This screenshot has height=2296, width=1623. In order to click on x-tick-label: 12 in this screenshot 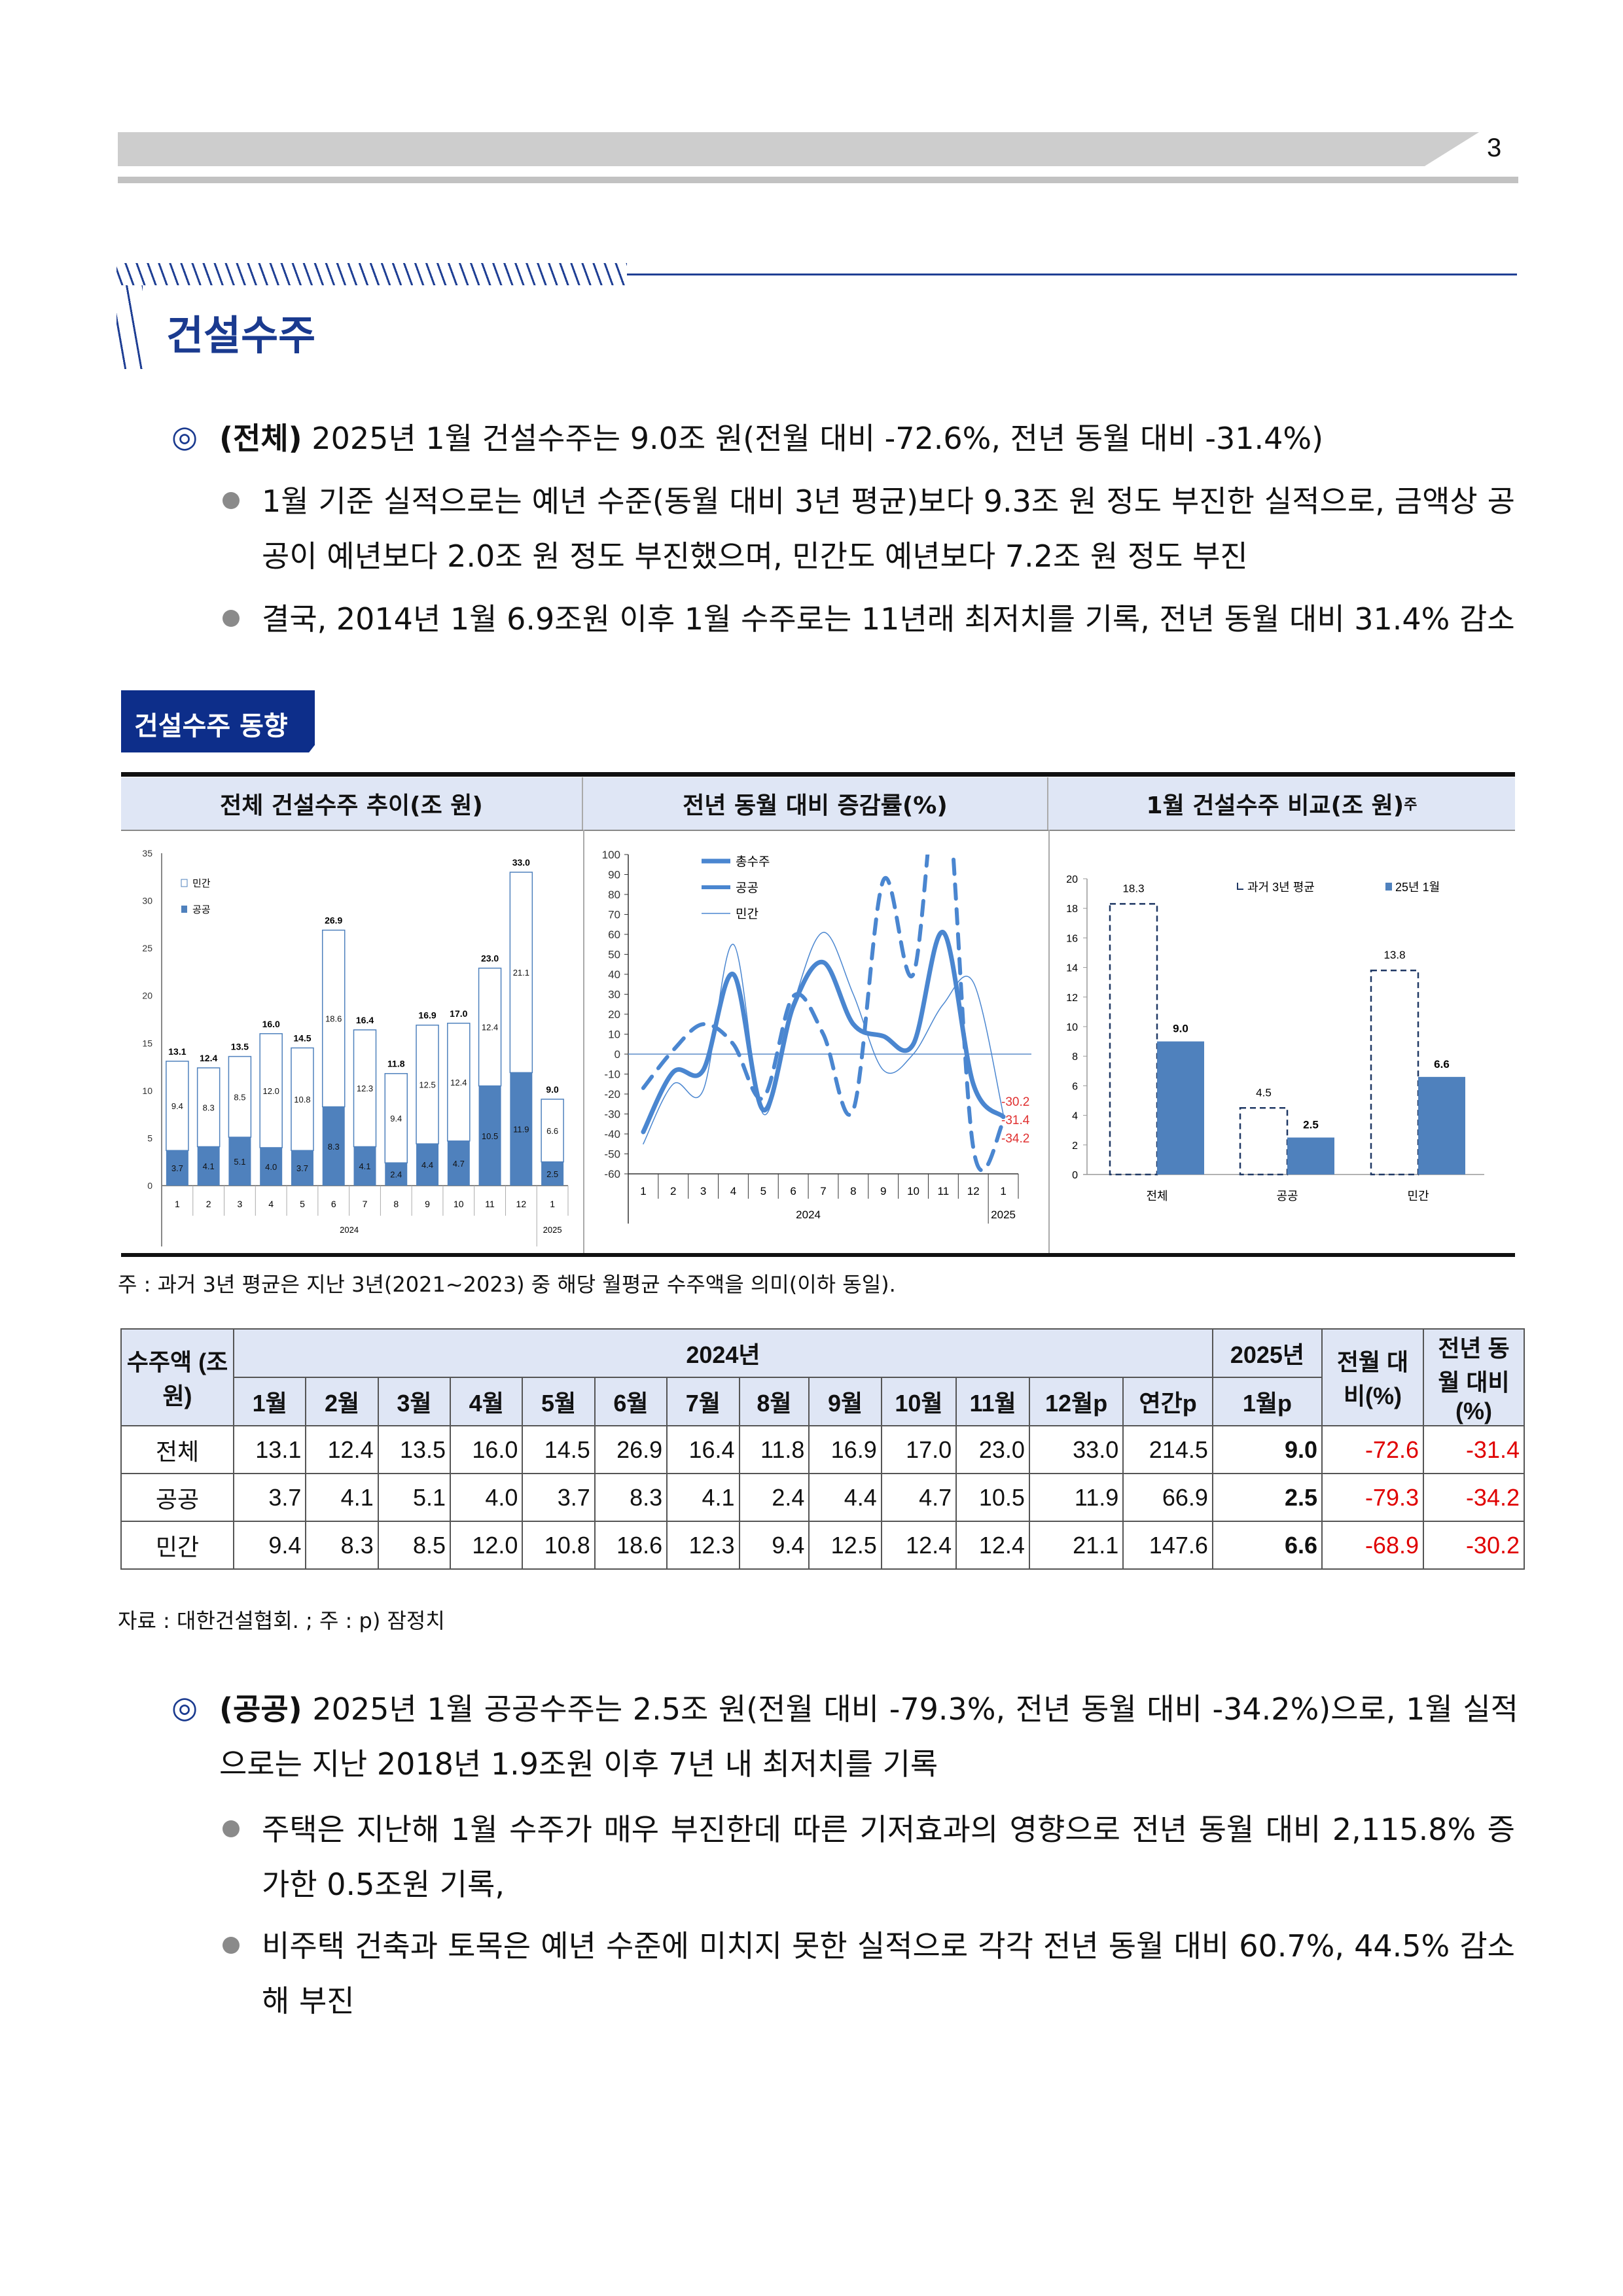, I will do `click(521, 1204)`.